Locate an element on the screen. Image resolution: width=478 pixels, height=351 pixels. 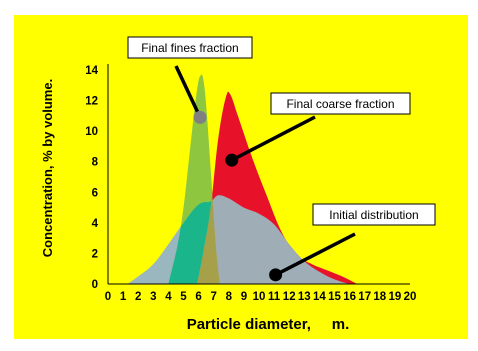
y-tick-label: 4 is located at coordinates (95, 224).